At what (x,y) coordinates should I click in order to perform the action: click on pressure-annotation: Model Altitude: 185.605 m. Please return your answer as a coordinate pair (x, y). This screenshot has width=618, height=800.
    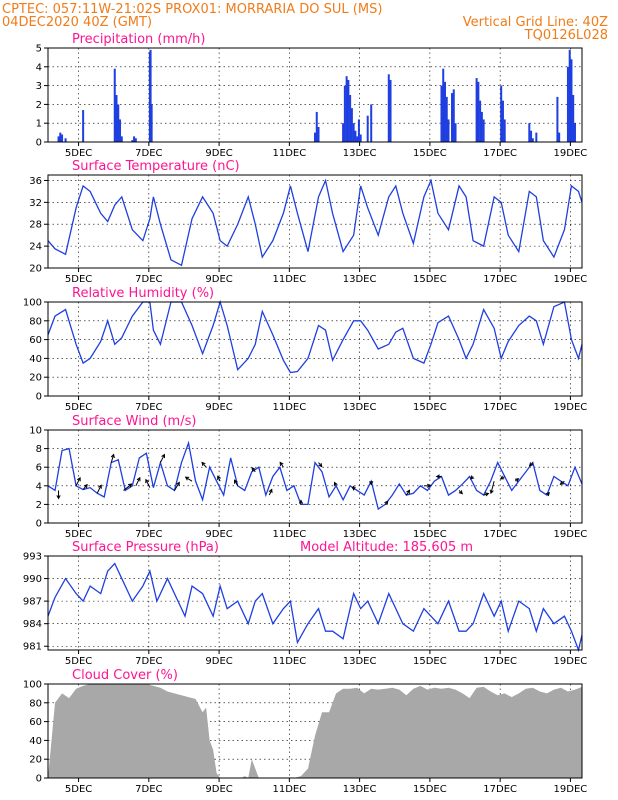
    Looking at the image, I should click on (386, 547).